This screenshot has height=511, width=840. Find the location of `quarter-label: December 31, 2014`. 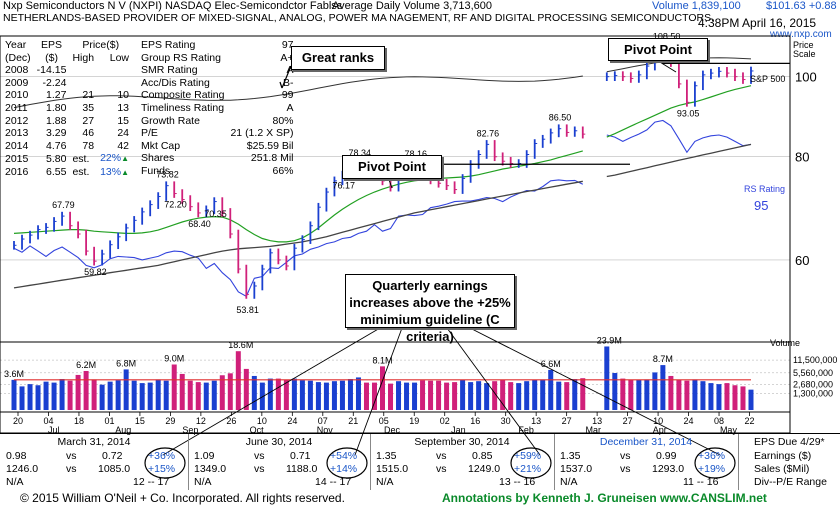

quarter-label: December 31, 2014 is located at coordinates (646, 442).